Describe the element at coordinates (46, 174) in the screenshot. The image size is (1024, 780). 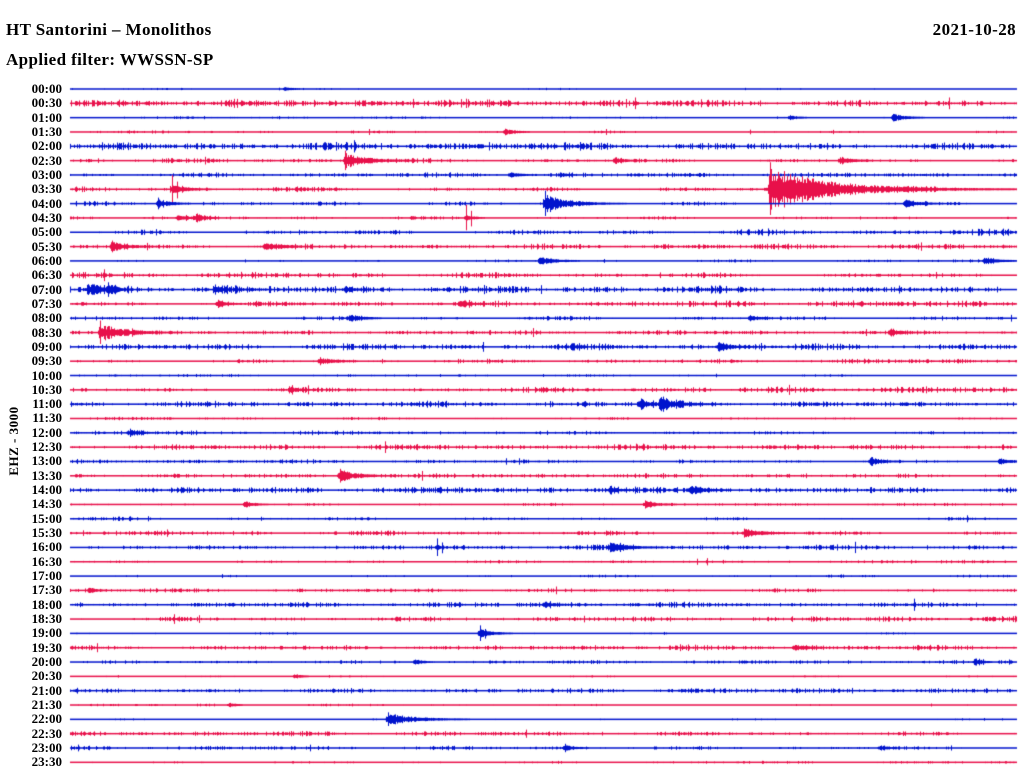
I see `time-label: 03:00` at that location.